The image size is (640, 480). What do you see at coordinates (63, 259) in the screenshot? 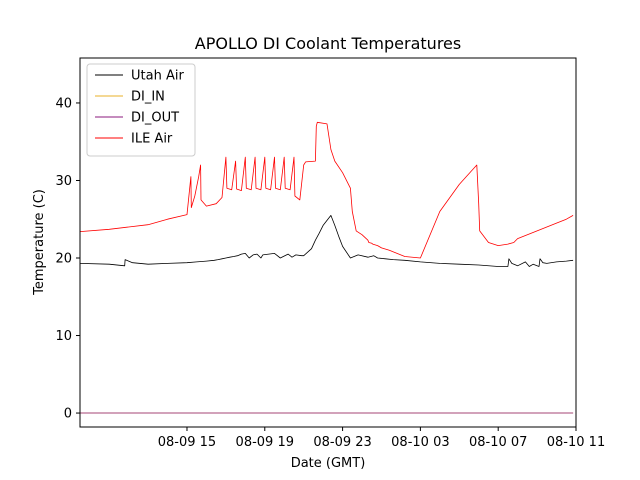
I see `y-tick-label: 20` at bounding box center [63, 259].